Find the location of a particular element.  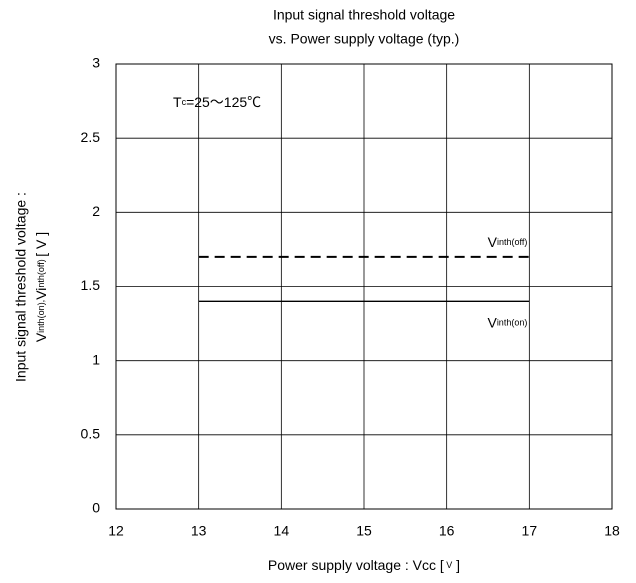

x-tick-label: 18 is located at coordinates (612, 531).